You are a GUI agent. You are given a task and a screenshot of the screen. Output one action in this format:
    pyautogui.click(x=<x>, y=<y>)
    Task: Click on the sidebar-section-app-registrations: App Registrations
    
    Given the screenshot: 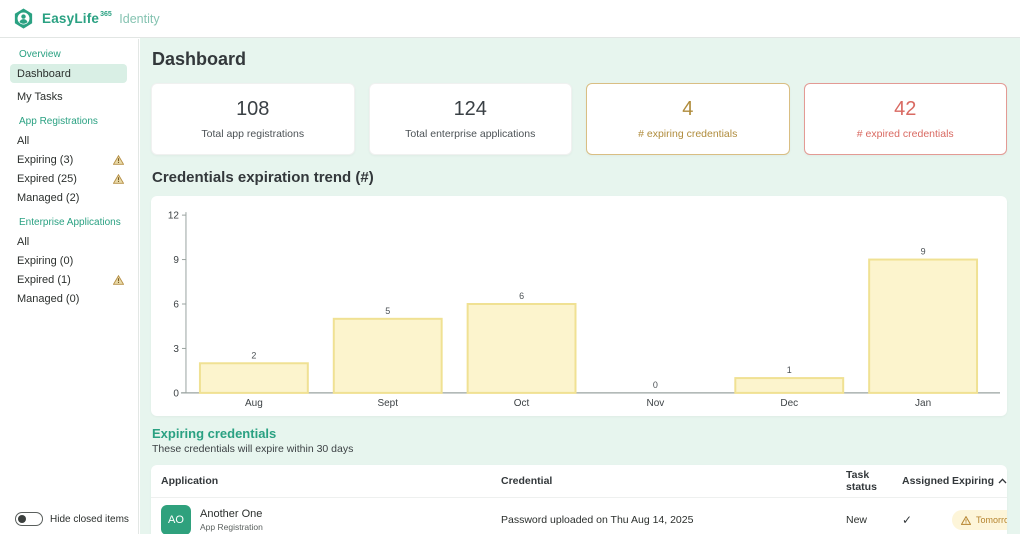 What is the action you would take?
    pyautogui.click(x=58, y=121)
    